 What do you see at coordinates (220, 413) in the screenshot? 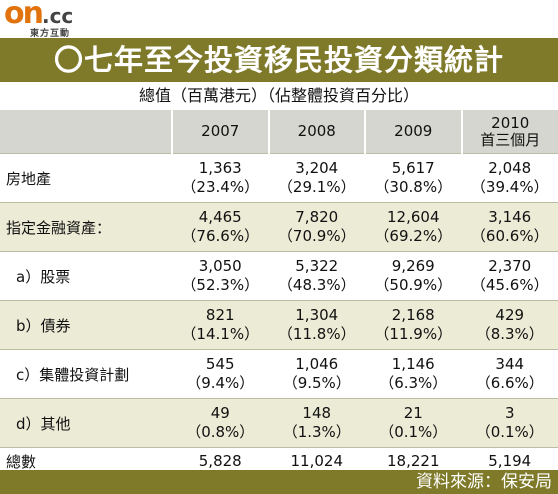
I see `cell-value: 49` at bounding box center [220, 413].